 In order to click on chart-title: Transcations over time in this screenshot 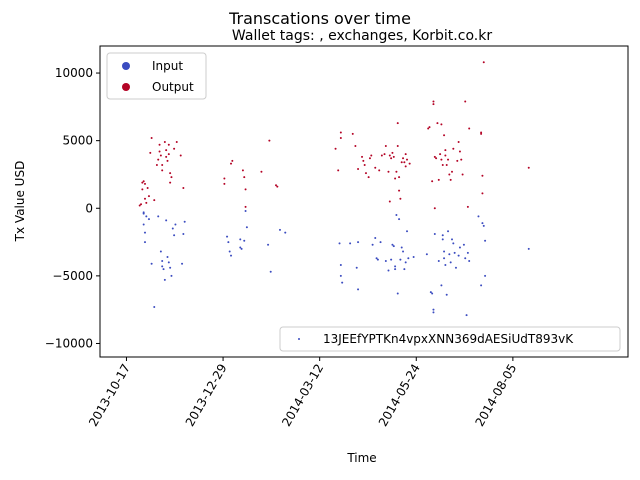, I will do `click(319, 18)`.